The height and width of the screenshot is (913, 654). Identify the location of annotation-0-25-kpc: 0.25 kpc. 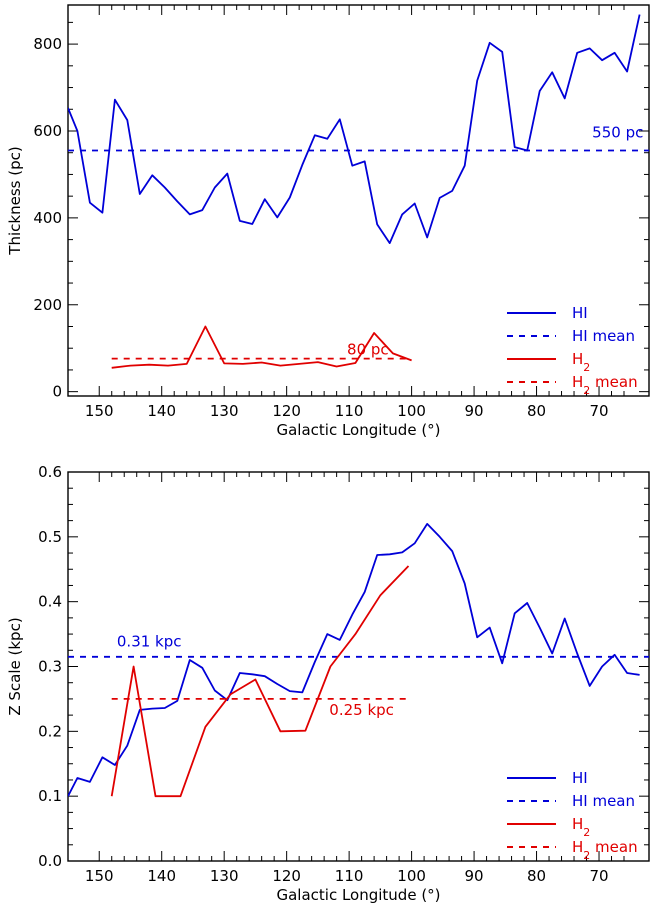
(361, 710).